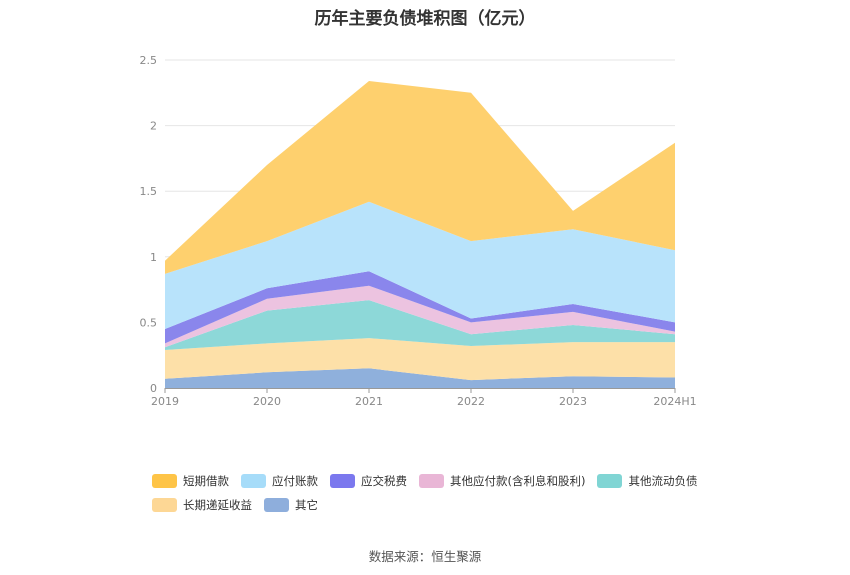 Image resolution: width=850 pixels, height=575 pixels. Describe the element at coordinates (425, 19) in the screenshot. I see `chart-title: 历年主要负债堆积图（亿元）` at that location.